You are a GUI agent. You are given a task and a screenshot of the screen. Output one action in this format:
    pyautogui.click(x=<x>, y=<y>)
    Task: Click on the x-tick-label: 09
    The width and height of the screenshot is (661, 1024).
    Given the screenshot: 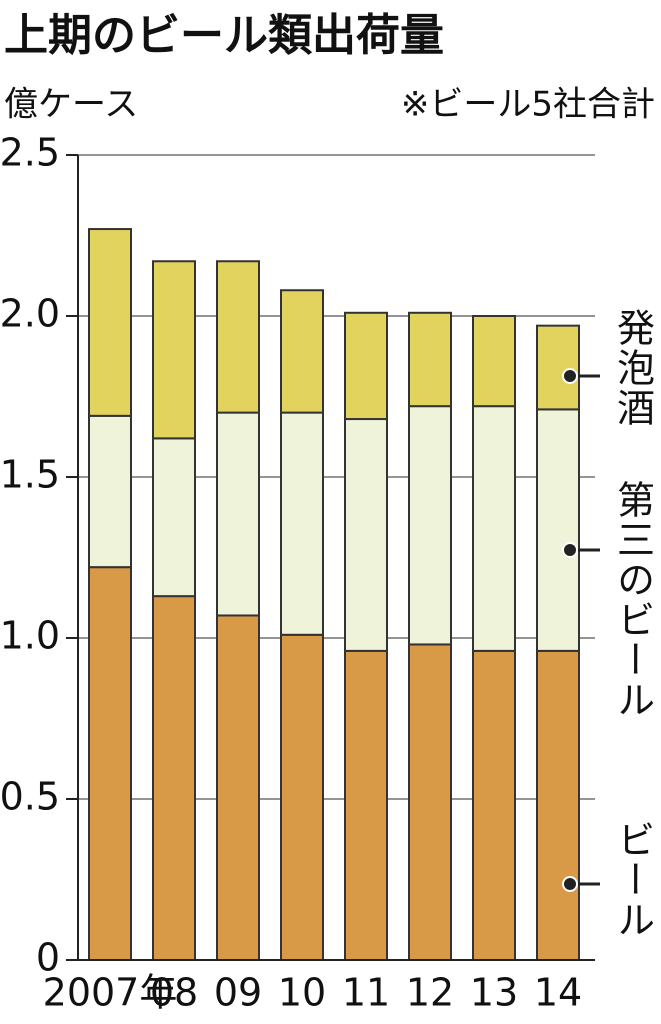 What is the action you would take?
    pyautogui.click(x=238, y=993)
    